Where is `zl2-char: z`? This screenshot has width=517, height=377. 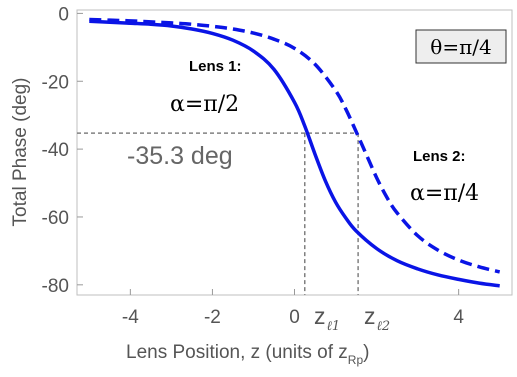
zl2-char: z is located at coordinates (370, 316).